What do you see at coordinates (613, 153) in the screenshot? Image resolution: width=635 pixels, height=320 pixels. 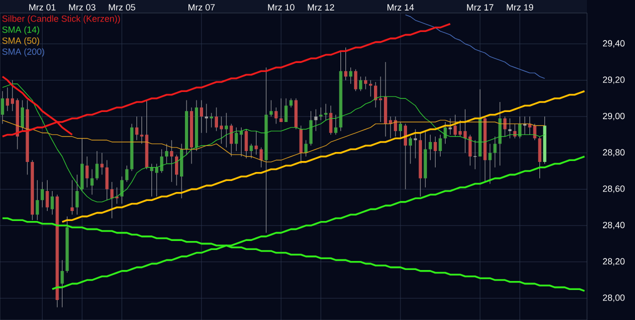 I see `y-tick-label: 28,80` at bounding box center [613, 153].